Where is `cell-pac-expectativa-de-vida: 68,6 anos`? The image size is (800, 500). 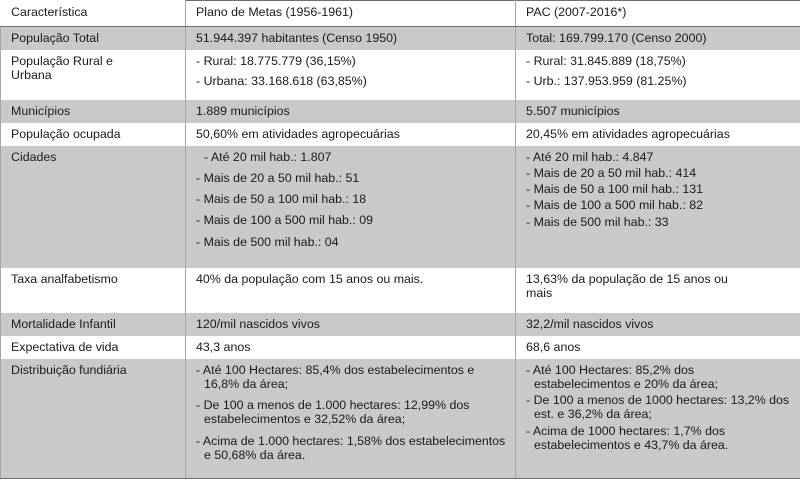 cell-pac-expectativa-de-vida: 68,6 anos is located at coordinates (657, 347).